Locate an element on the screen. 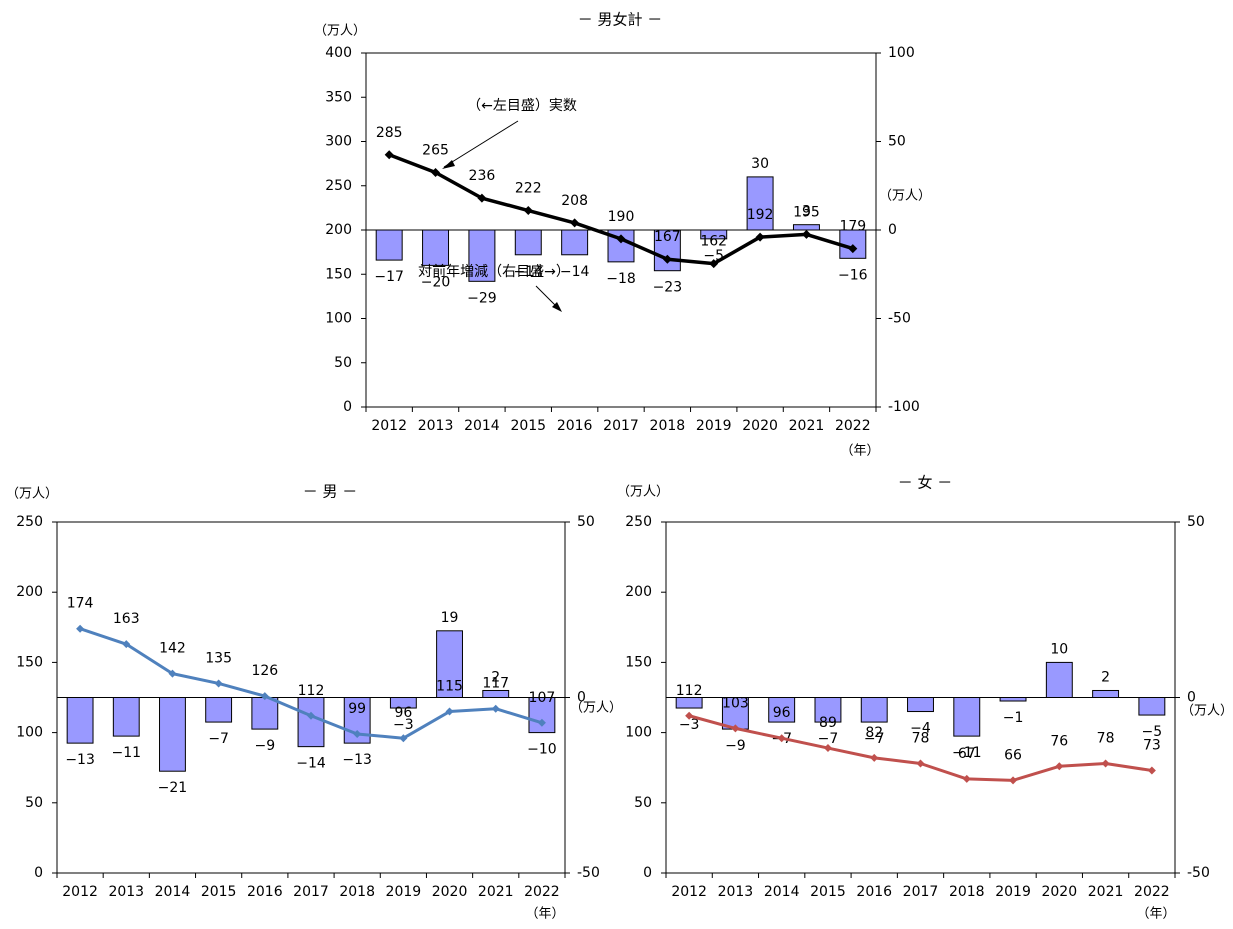 This screenshot has height=929, width=1233. total-left-tick-label: 0 is located at coordinates (347, 407).